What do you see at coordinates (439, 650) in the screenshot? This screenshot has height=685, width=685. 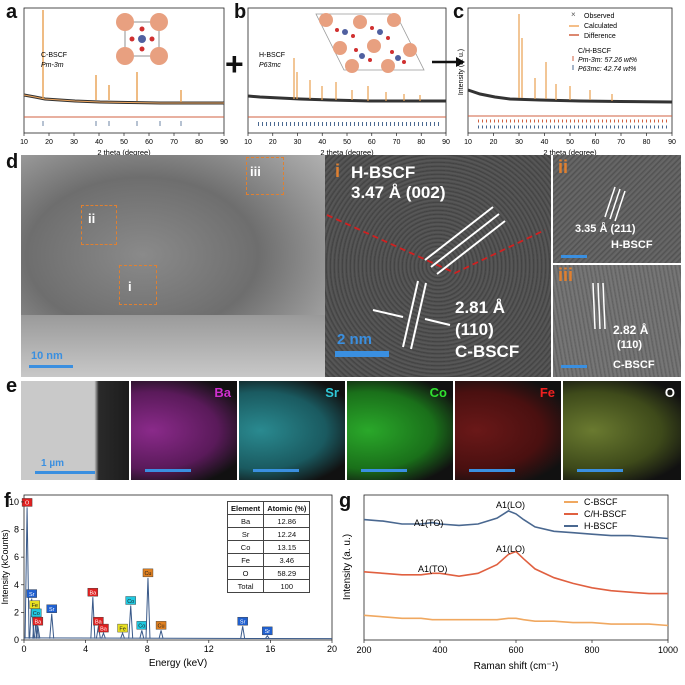 I see `x-tick-label: 400` at bounding box center [439, 650].